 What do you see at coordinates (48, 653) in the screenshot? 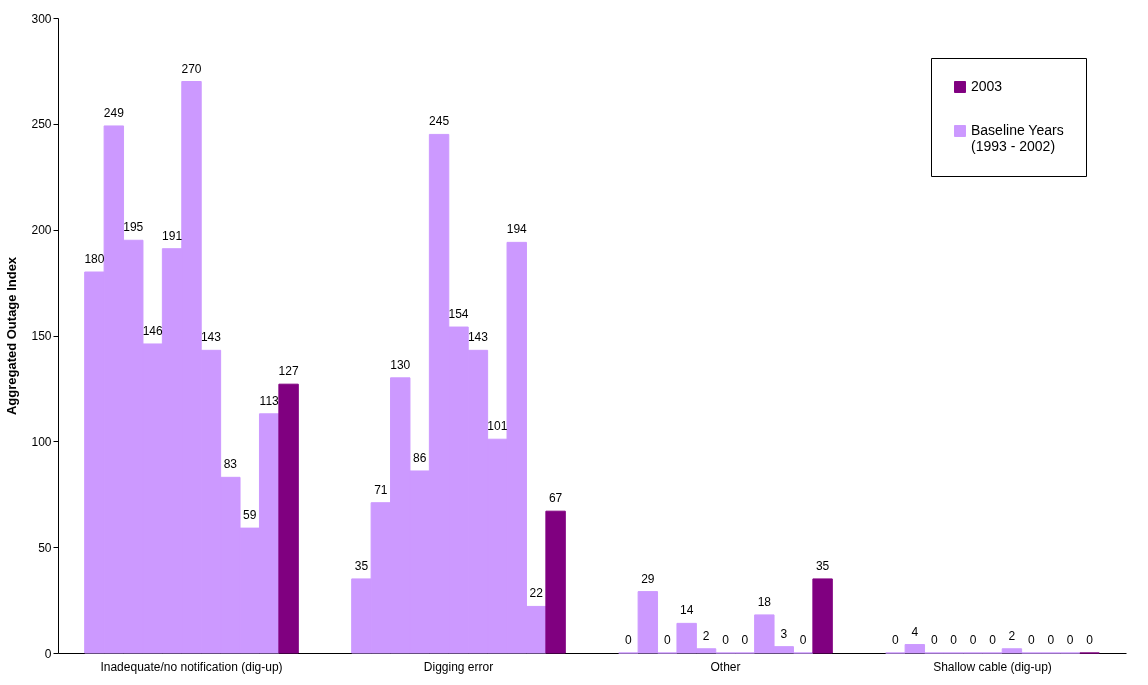
I see `y-tick-label: 0` at bounding box center [48, 653].